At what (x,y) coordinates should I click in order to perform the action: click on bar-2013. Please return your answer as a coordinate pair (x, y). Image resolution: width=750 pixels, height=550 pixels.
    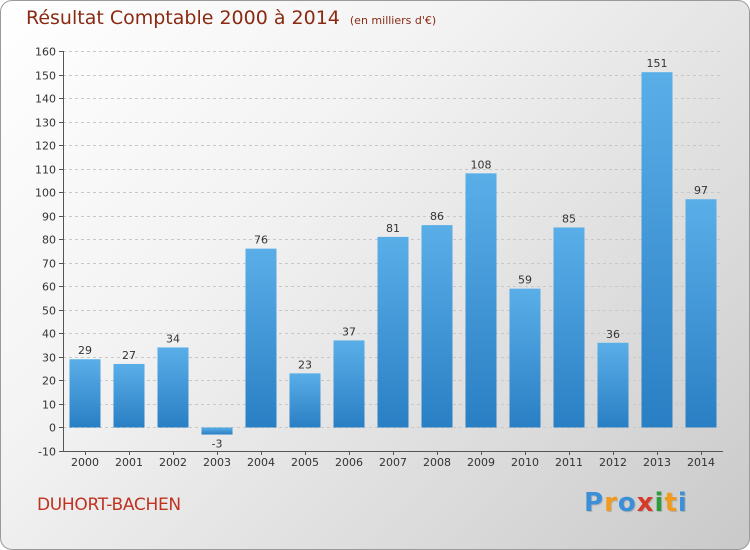
    Looking at the image, I should click on (657, 250).